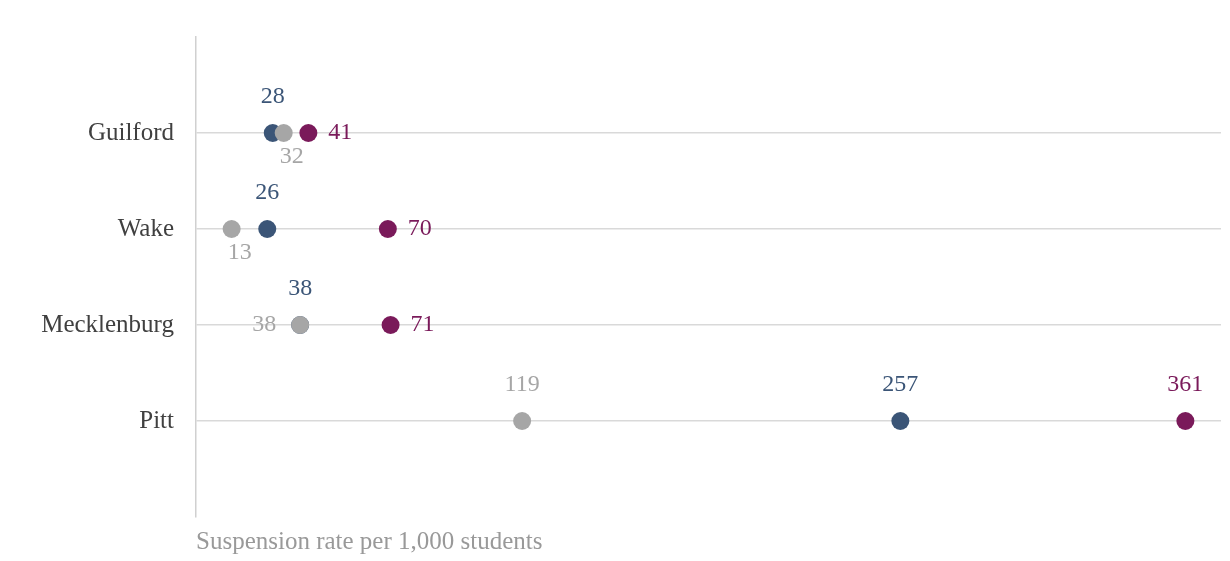 Image resolution: width=1230 pixels, height=561 pixels. Describe the element at coordinates (131, 131) in the screenshot. I see `y-tick-label: Guilford` at that location.